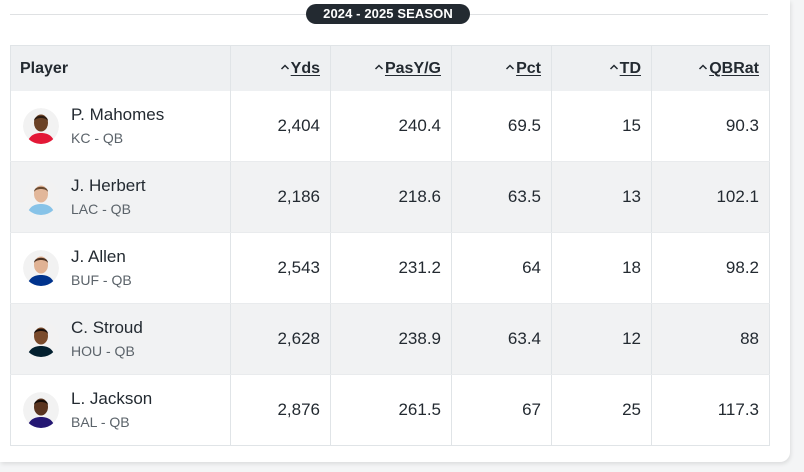 This screenshot has height=472, width=804. I want to click on stat-qbrat: 117.3, so click(710, 410).